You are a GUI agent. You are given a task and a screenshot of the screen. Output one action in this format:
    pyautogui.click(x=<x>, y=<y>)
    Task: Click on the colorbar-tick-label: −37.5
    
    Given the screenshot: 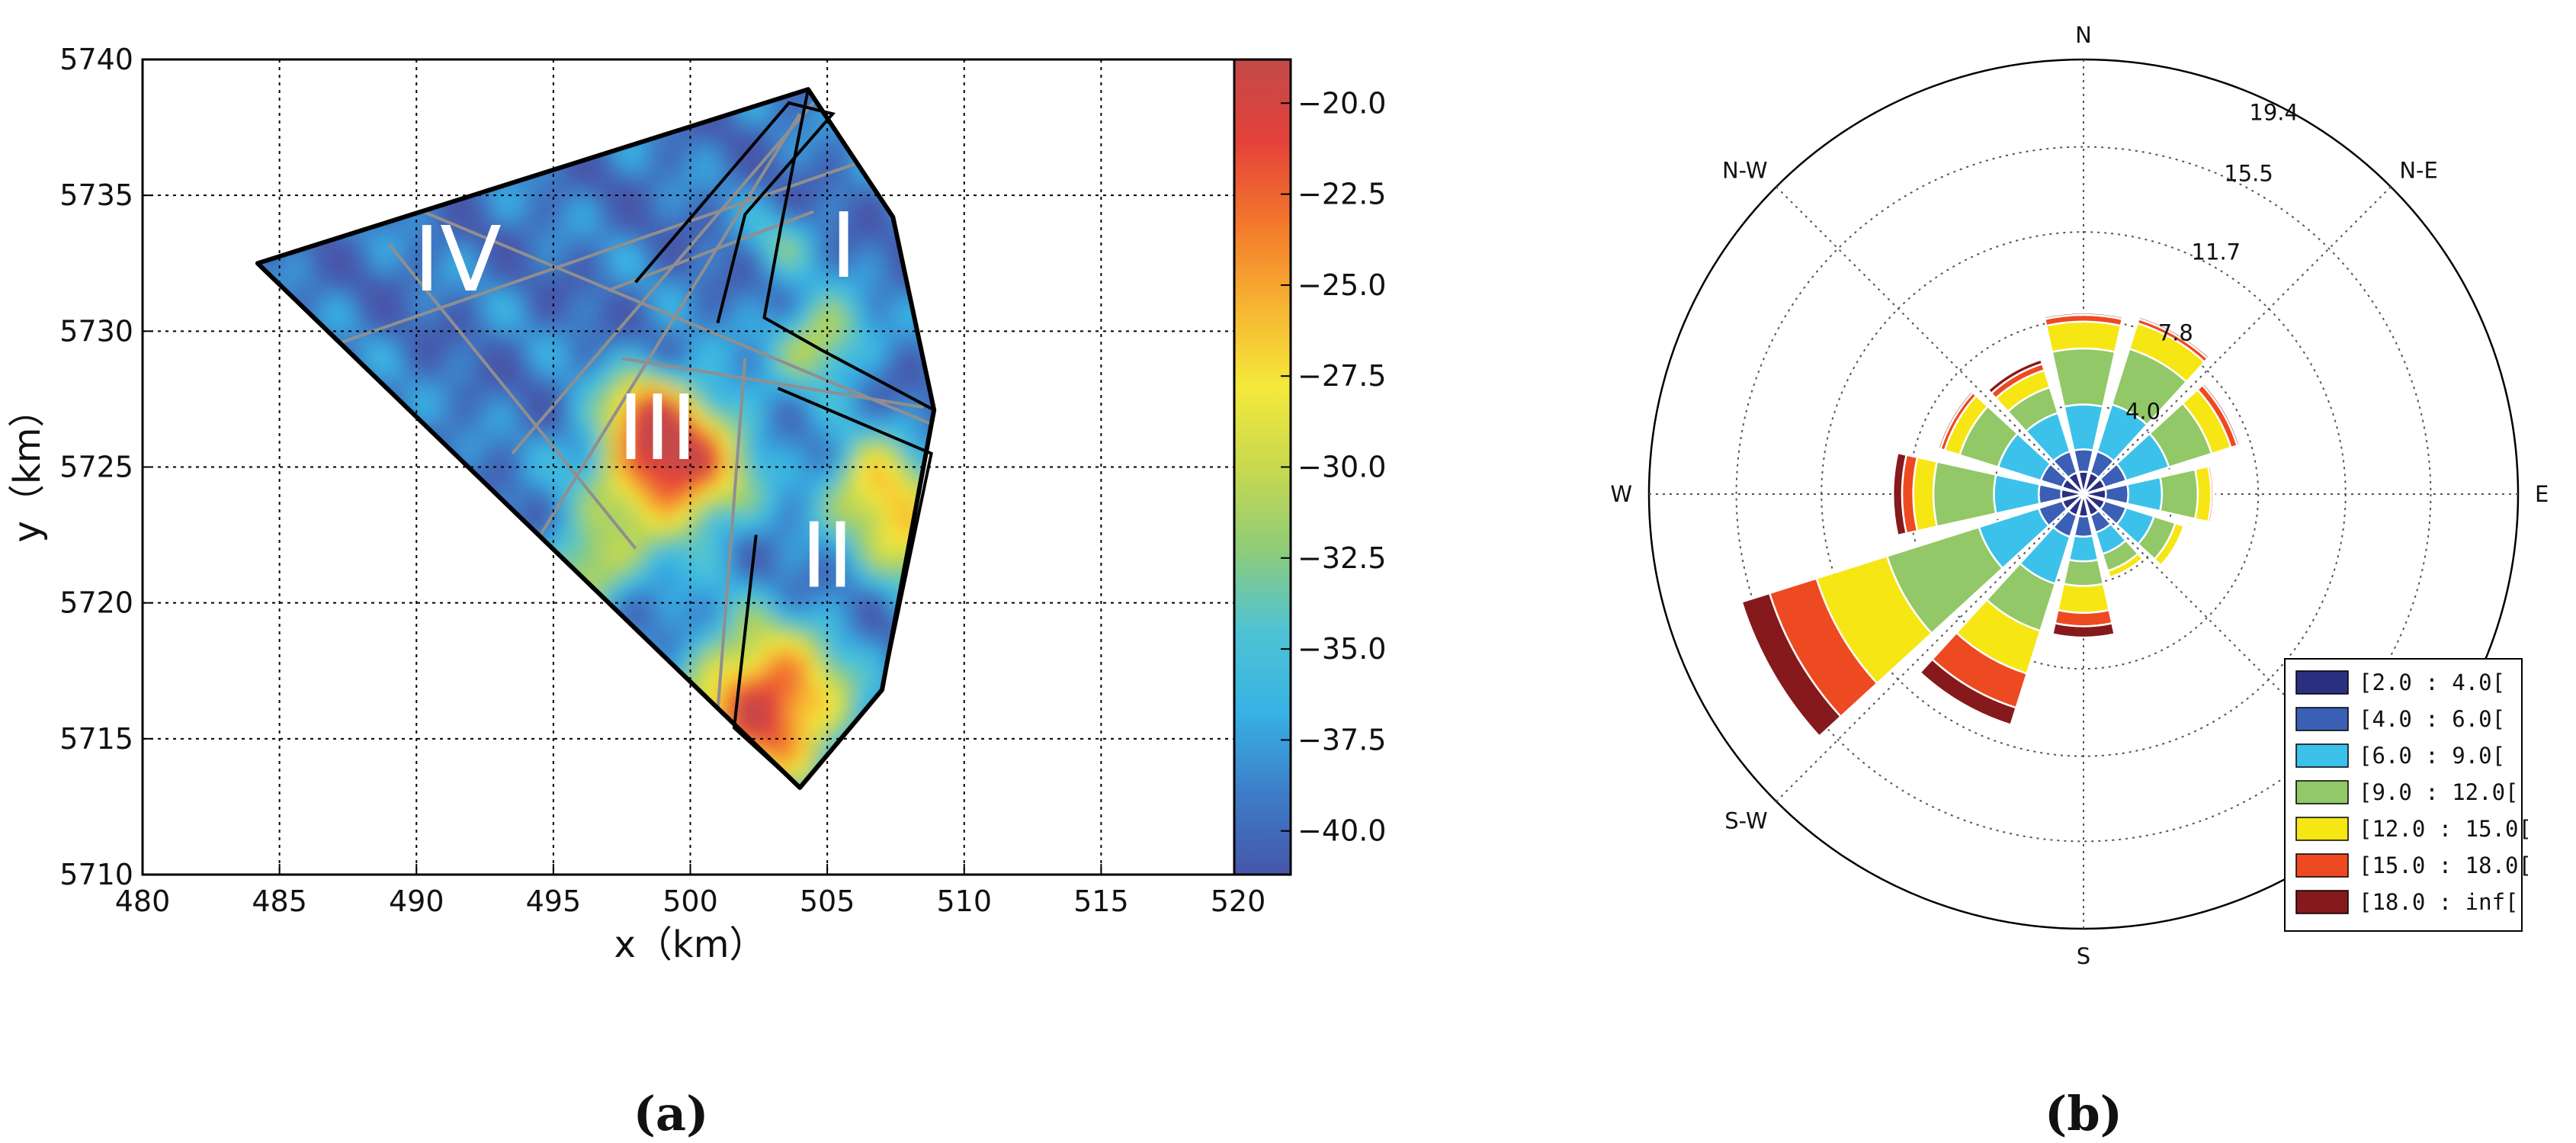 What is the action you would take?
    pyautogui.click(x=1342, y=739)
    